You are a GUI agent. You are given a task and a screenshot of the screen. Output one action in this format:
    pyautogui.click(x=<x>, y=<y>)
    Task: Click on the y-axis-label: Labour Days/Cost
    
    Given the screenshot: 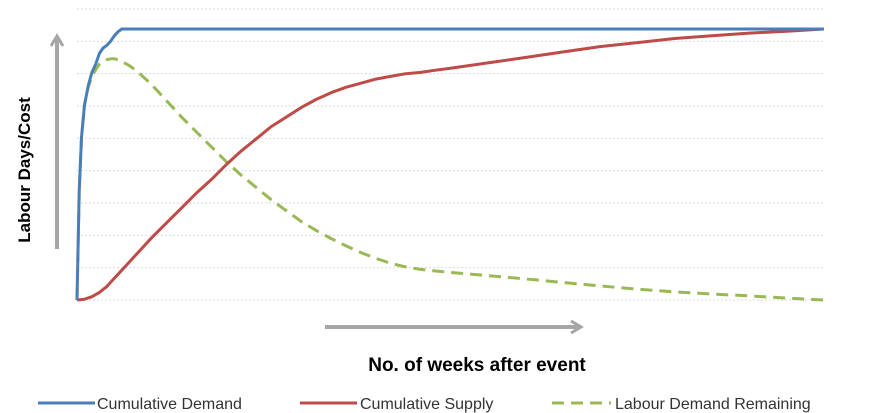 What is the action you would take?
    pyautogui.click(x=24, y=170)
    